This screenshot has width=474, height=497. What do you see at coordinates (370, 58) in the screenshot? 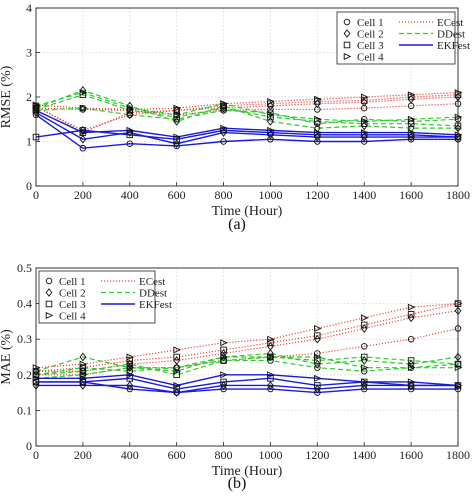
I see `charta-legend-label-cell4: Cell 4` at bounding box center [370, 58].